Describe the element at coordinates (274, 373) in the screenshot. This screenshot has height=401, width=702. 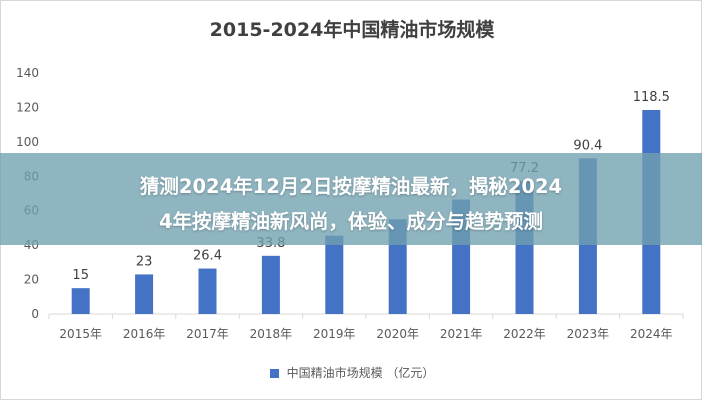
I see `legend-swatch` at that location.